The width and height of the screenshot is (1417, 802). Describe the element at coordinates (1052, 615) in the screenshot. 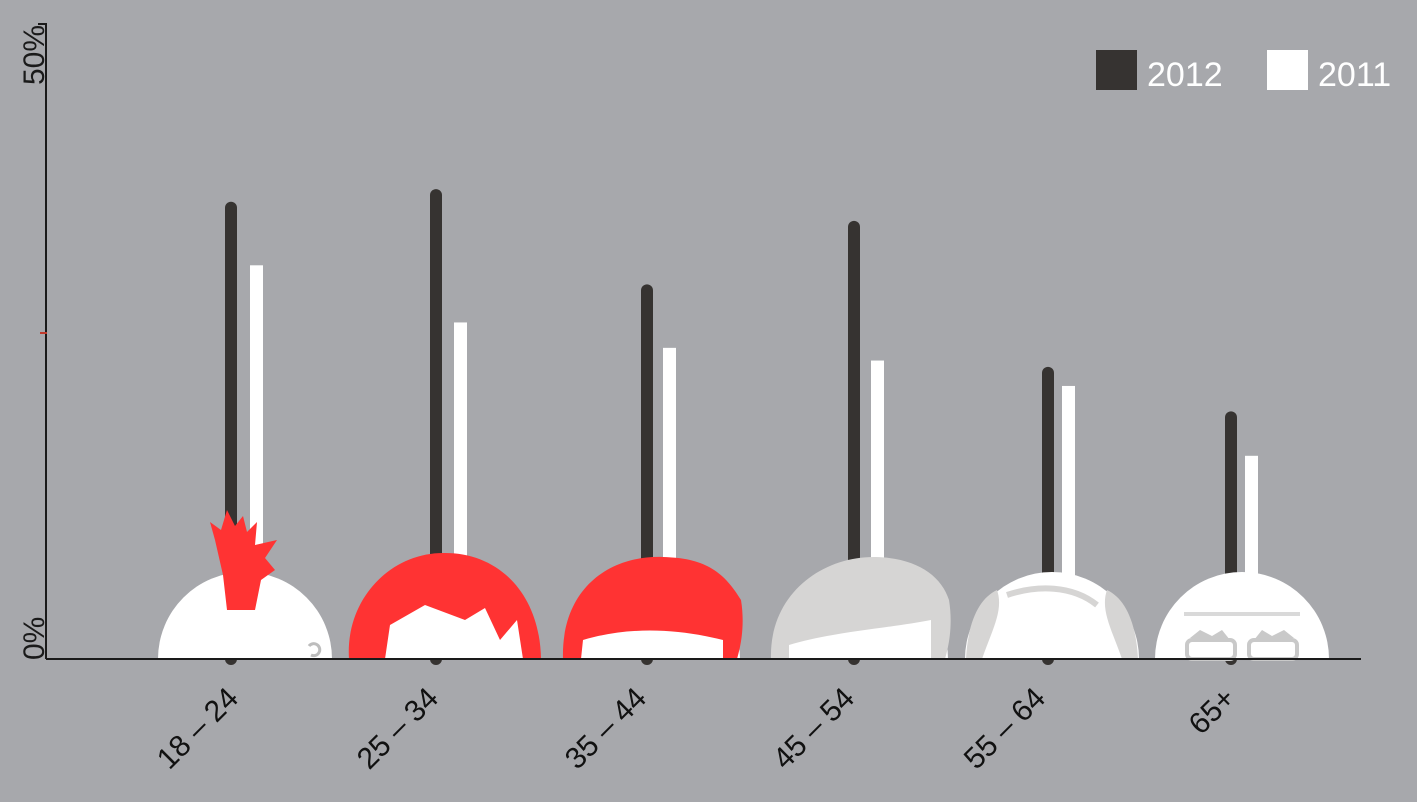

I see `balding-head-icon` at that location.